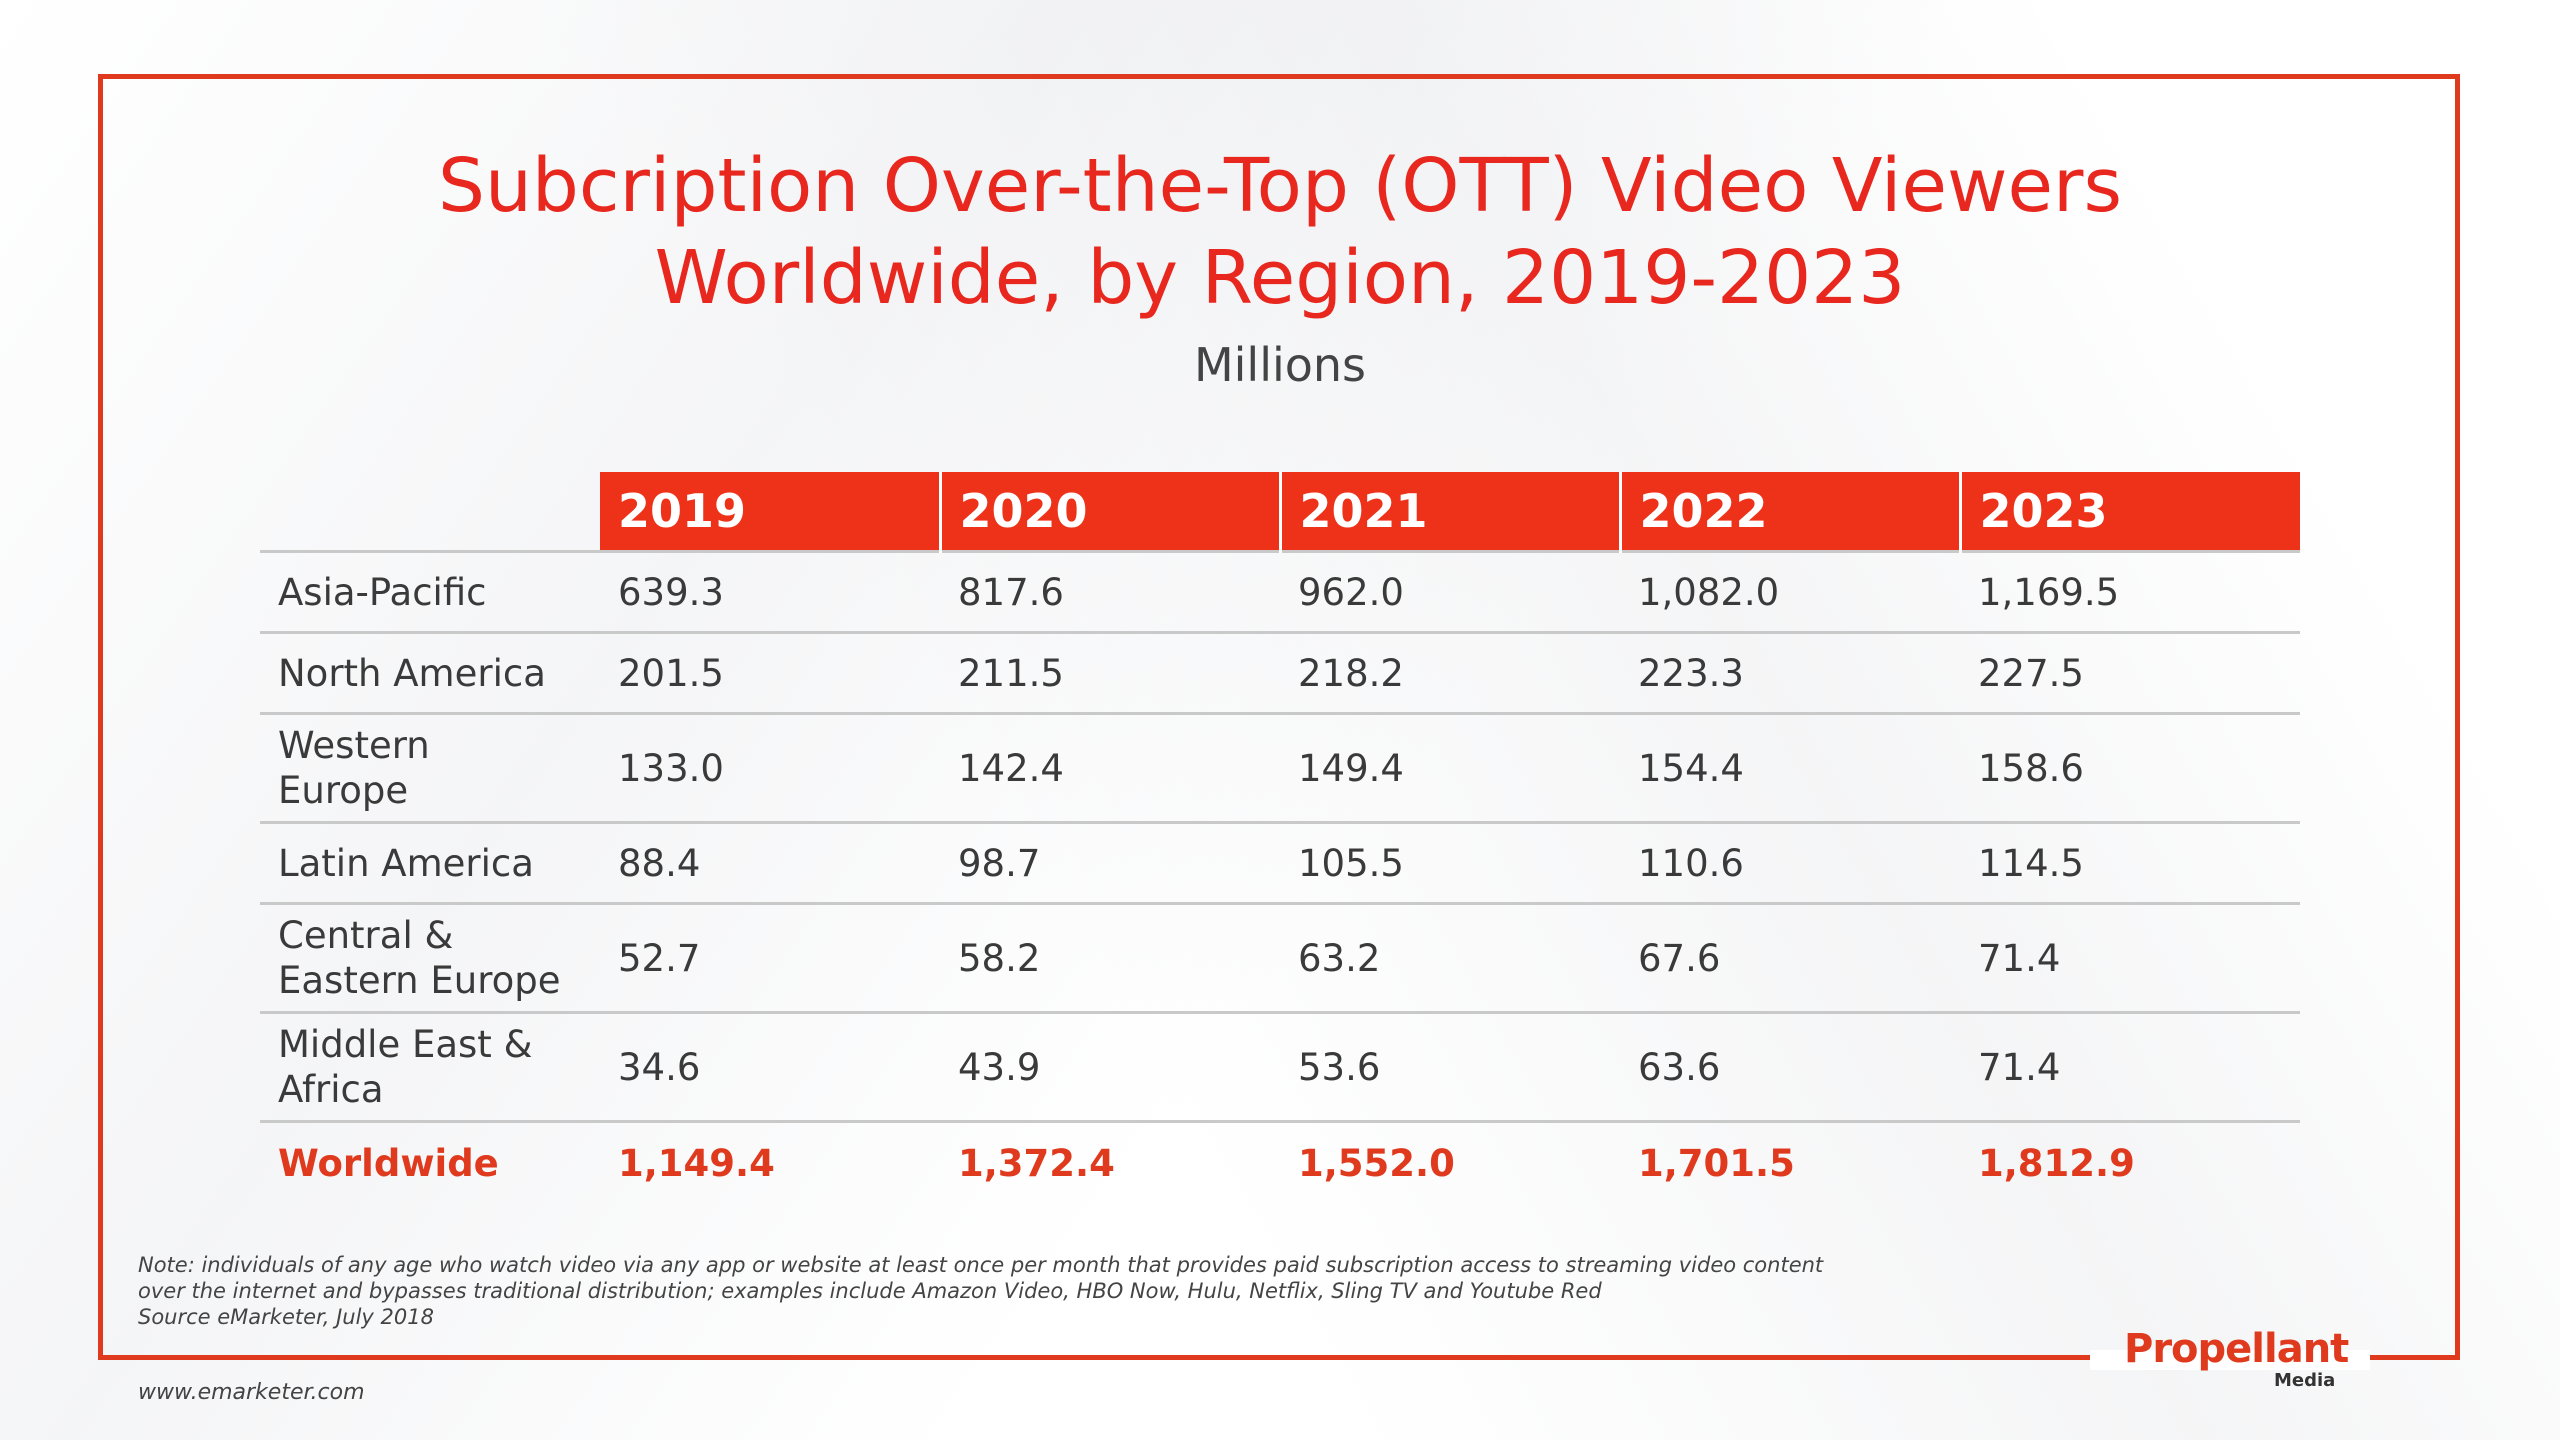  What do you see at coordinates (412, 673) in the screenshot?
I see `region-label-line: North America` at bounding box center [412, 673].